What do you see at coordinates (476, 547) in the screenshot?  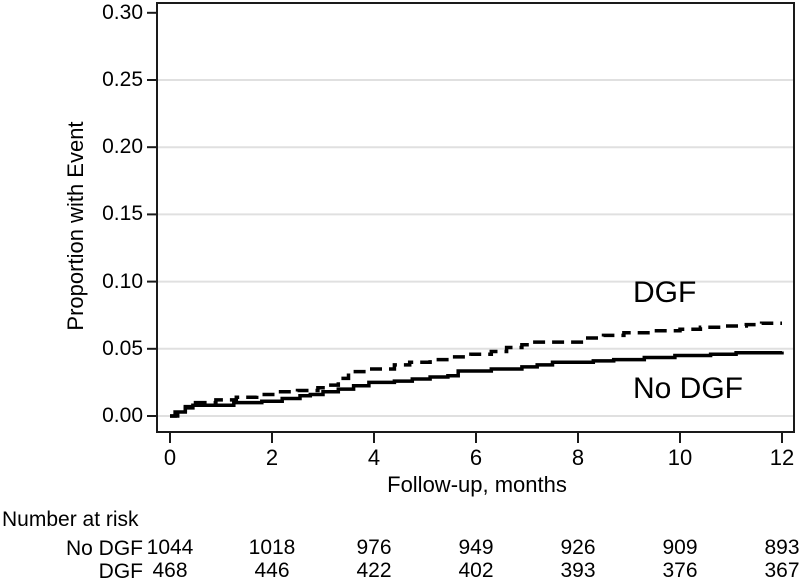 I see `risk-count-no-dgf: 949` at bounding box center [476, 547].